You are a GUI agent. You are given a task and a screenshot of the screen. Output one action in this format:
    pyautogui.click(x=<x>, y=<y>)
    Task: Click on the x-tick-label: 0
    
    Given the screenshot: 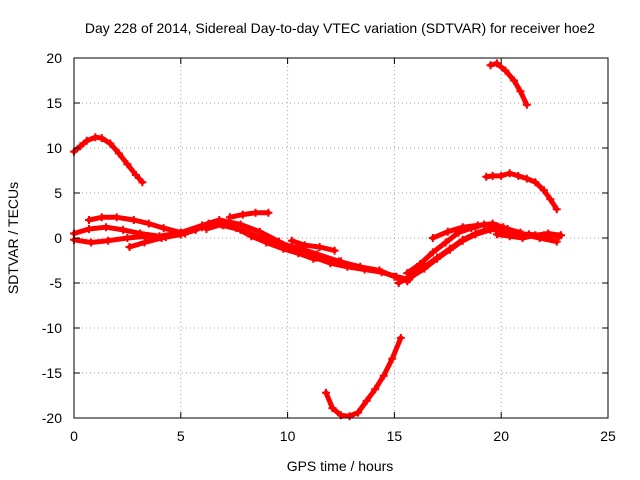 What is the action you would take?
    pyautogui.click(x=74, y=436)
    